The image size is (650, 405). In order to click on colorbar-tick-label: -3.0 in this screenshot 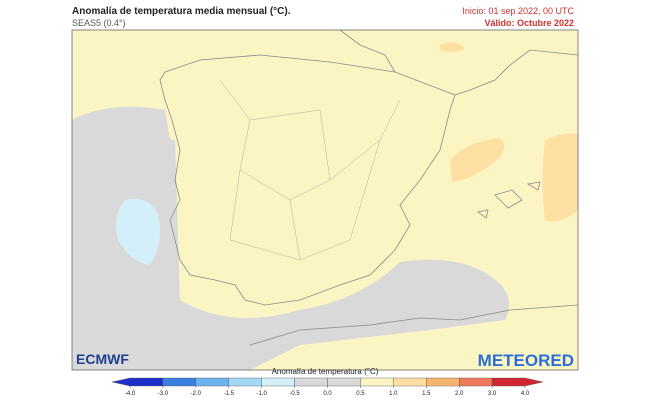, I will do `click(163, 394)`.